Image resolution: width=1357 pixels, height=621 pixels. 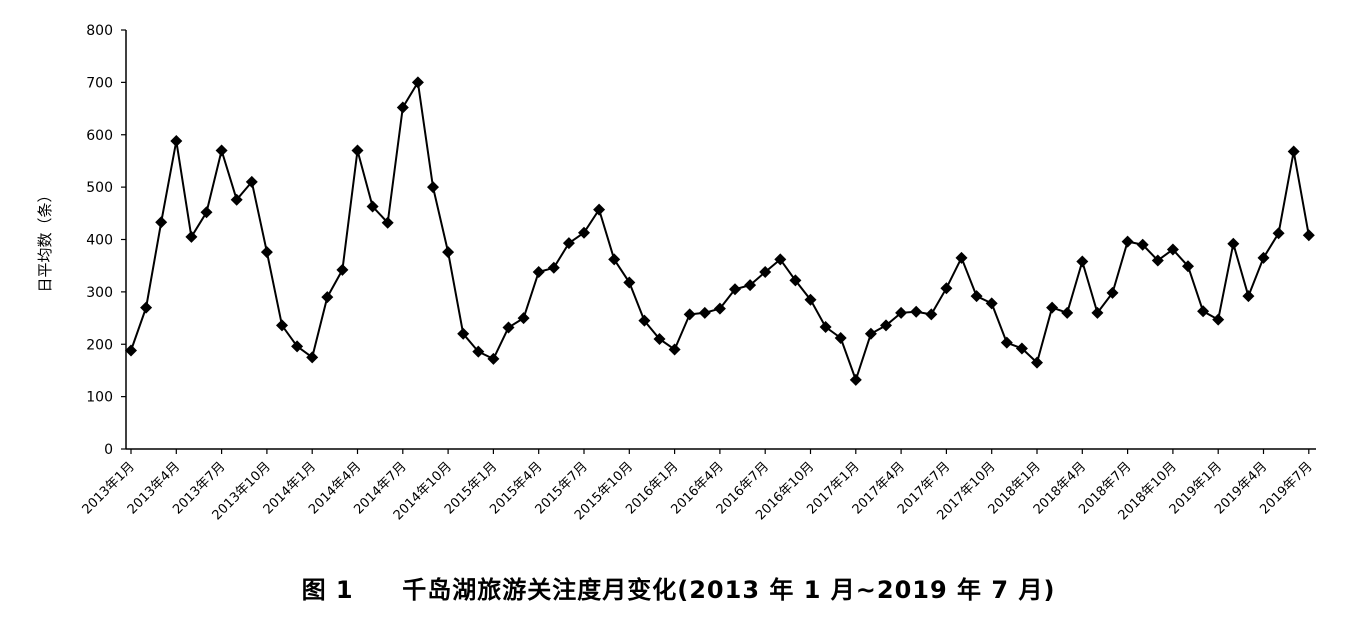 I want to click on y-tick-label: 0, so click(x=108, y=450).